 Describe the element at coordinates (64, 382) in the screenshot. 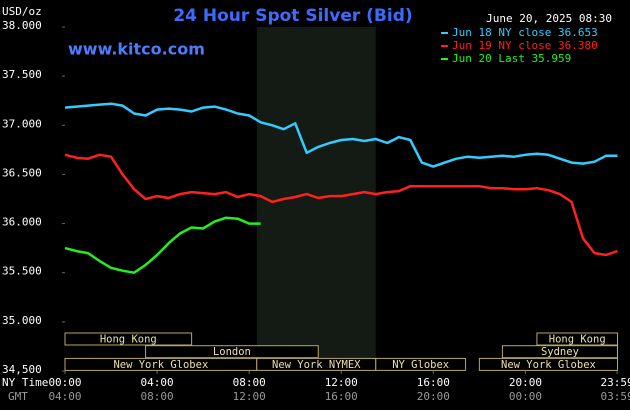

I see `x-tick-label: 00:00` at that location.